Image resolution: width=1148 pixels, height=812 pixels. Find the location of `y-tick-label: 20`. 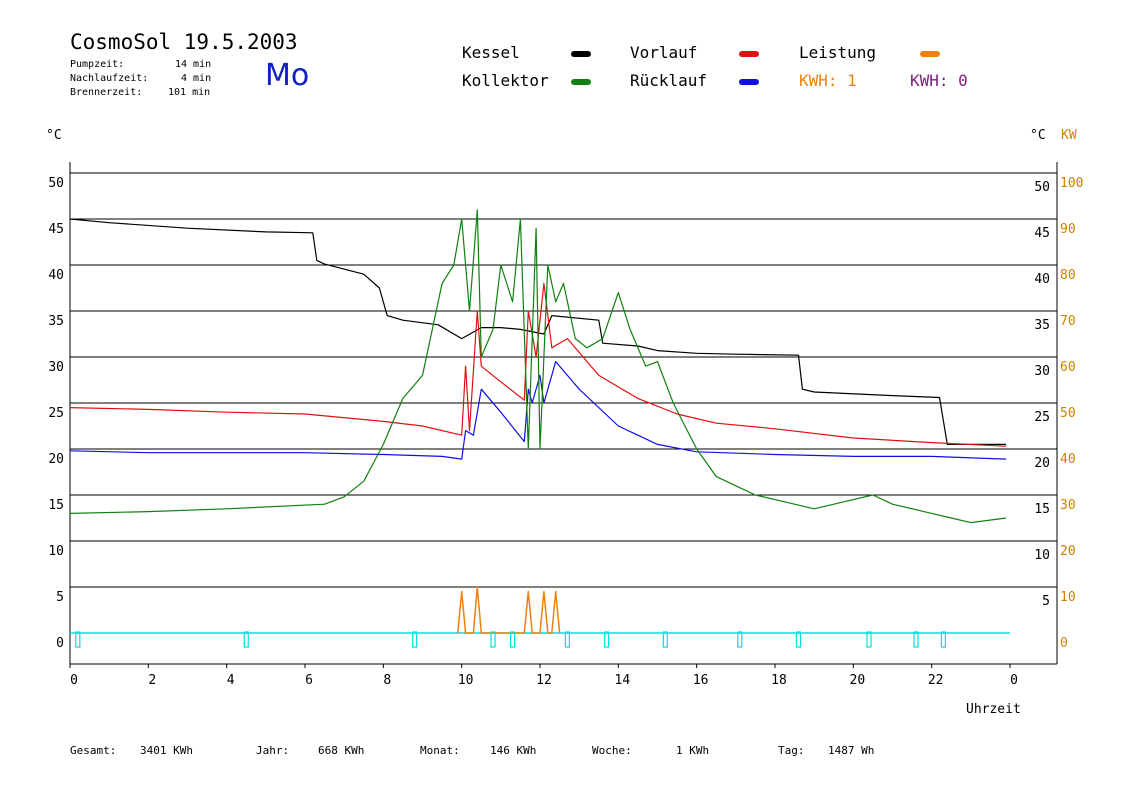

y-tick-label: 20 is located at coordinates (56, 459).